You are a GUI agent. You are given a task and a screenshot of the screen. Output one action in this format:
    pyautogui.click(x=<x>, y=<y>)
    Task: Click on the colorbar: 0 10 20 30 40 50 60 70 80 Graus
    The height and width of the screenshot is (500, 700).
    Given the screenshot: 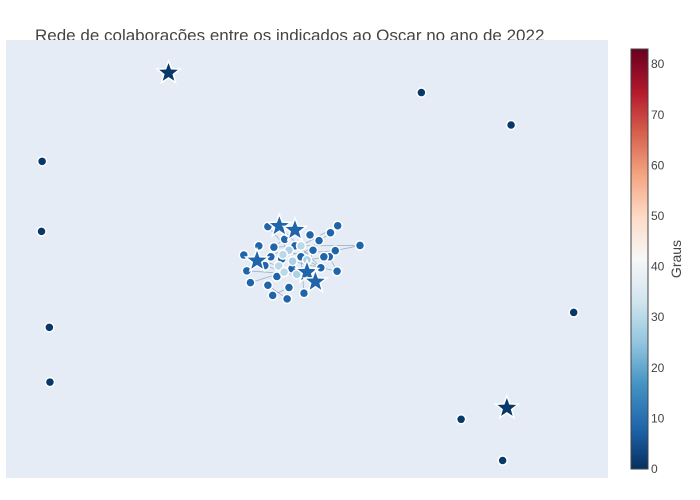 What is the action you would take?
    pyautogui.click(x=657, y=262)
    